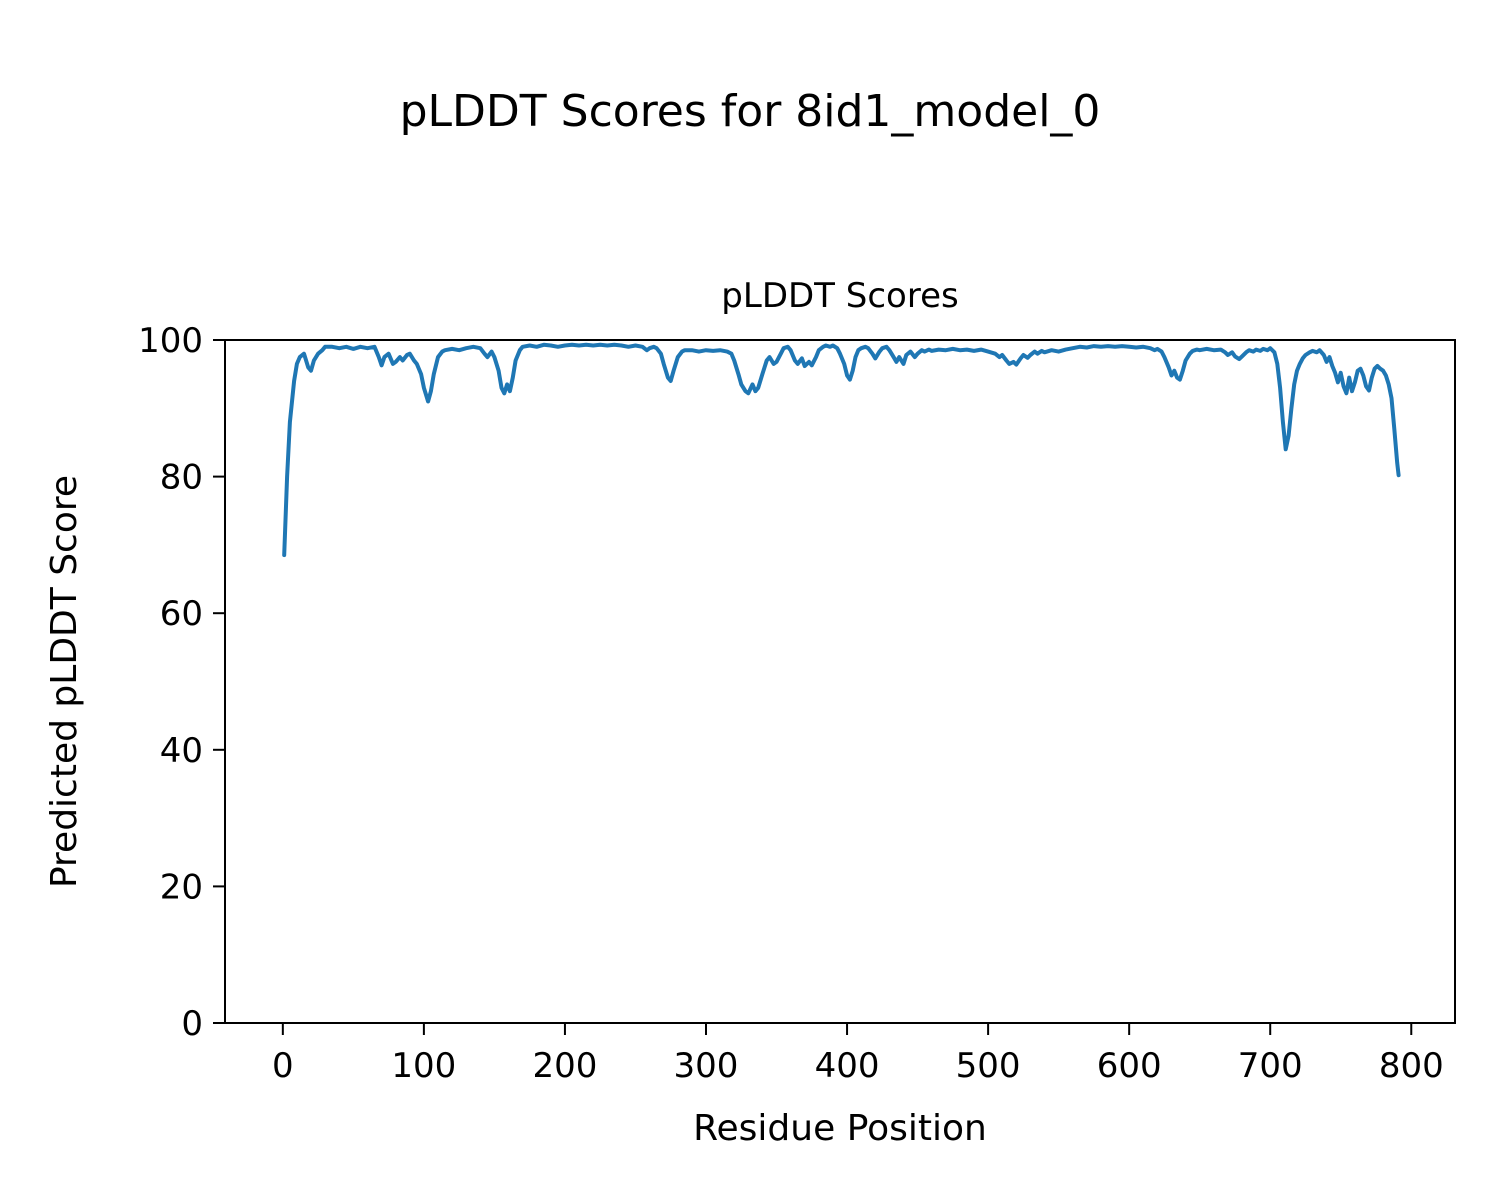  What do you see at coordinates (181, 478) in the screenshot?
I see `y-tick-label: 80` at bounding box center [181, 478].